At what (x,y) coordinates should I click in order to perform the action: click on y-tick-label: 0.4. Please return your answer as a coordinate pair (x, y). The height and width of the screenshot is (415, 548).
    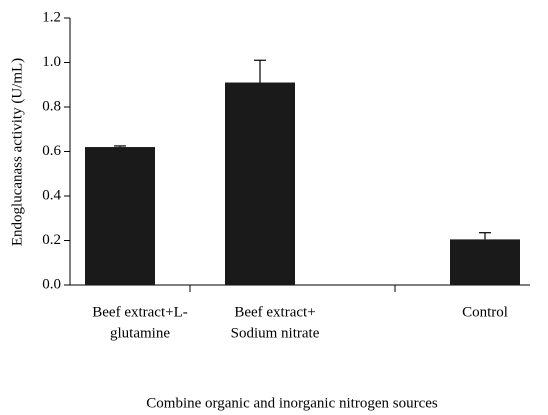
    Looking at the image, I should click on (51, 195).